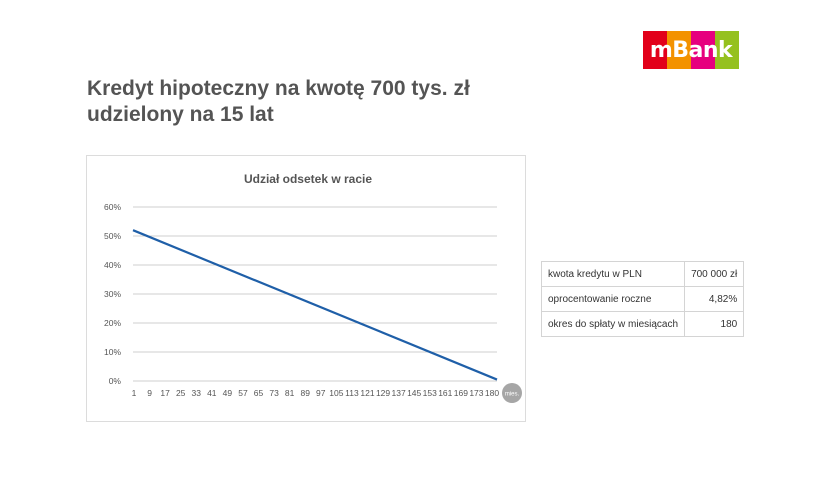 The height and width of the screenshot is (491, 830). I want to click on x-unit-badge, so click(512, 393).